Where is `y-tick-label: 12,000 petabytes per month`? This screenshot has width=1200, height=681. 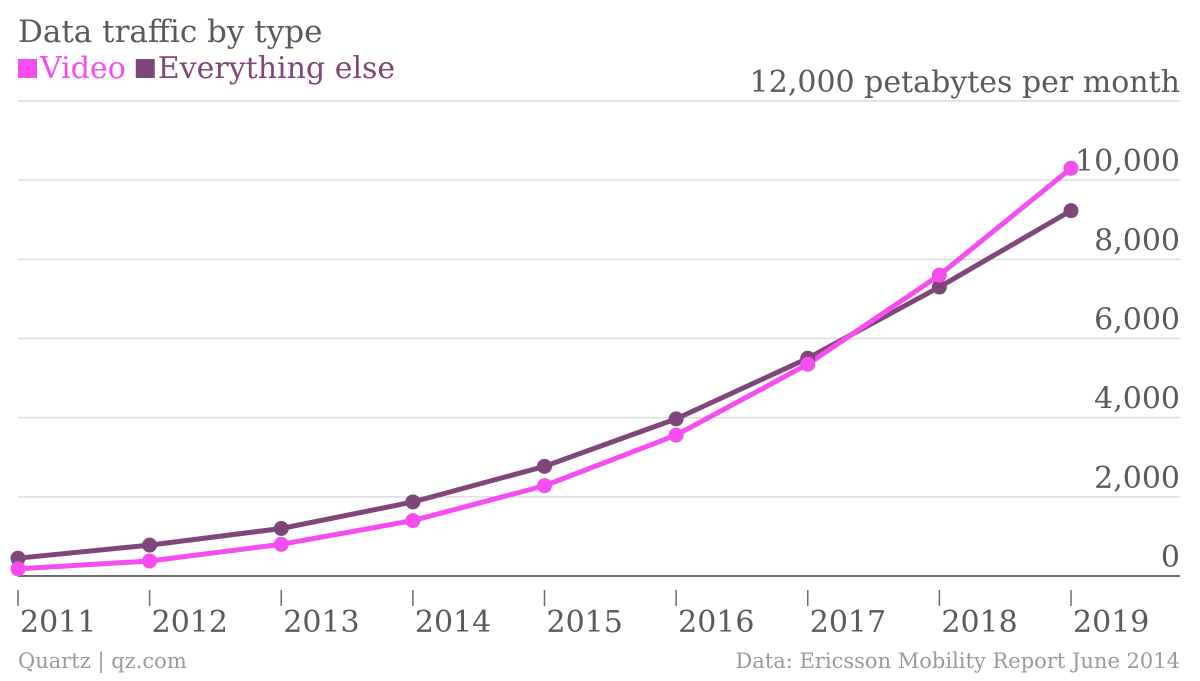
y-tick-label: 12,000 petabytes per month is located at coordinates (965, 82).